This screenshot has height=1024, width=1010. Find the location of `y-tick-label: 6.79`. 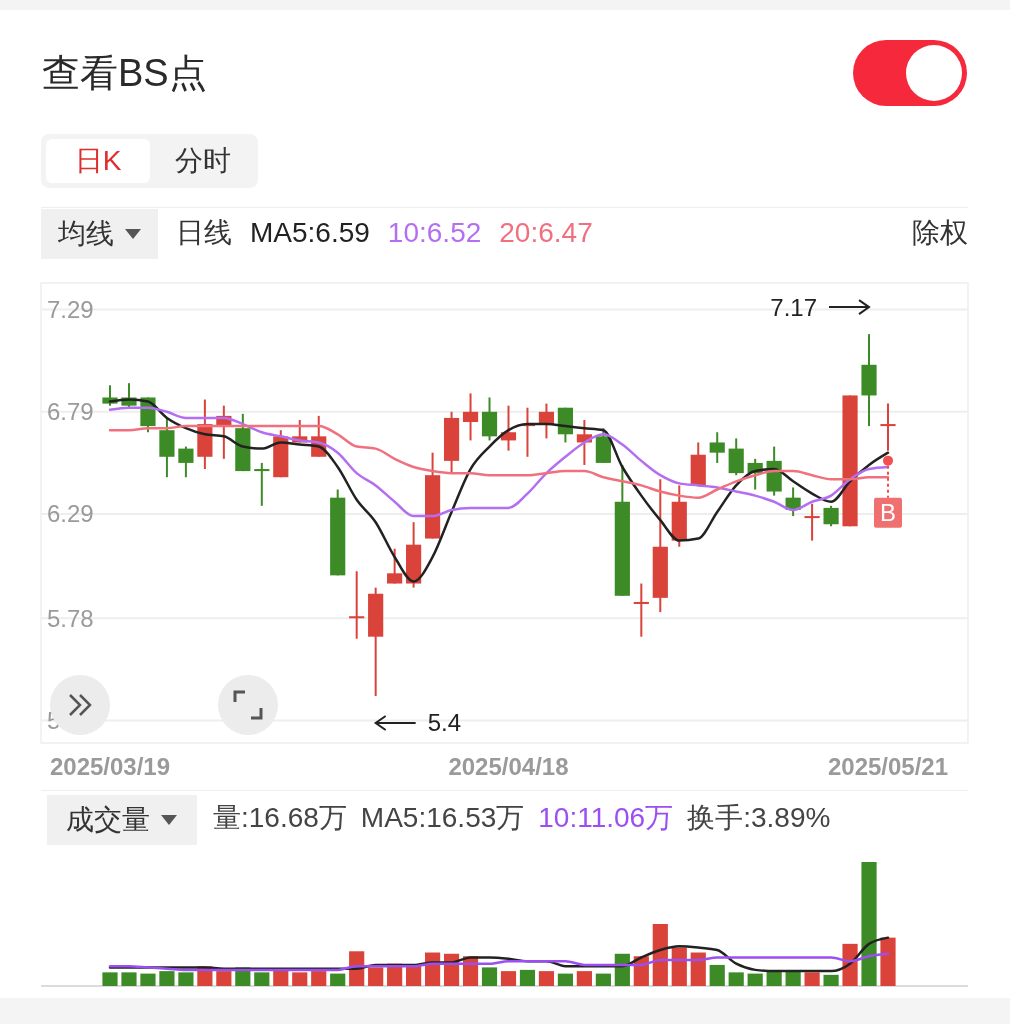

y-tick-label: 6.79 is located at coordinates (70, 412).